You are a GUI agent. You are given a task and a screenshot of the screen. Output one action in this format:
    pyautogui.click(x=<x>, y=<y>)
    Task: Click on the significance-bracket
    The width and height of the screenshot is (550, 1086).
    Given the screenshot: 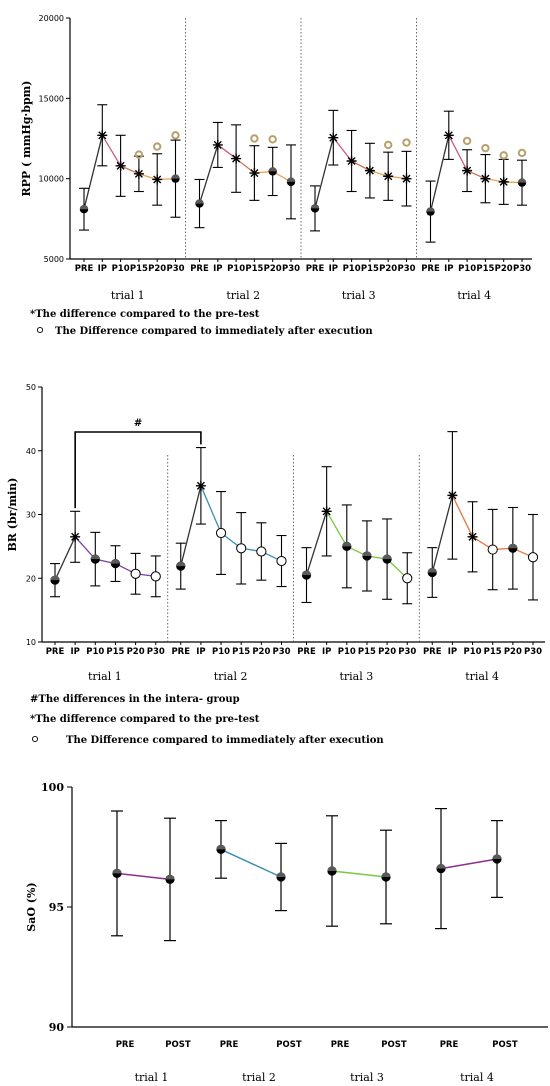 What is the action you would take?
    pyautogui.click(x=138, y=470)
    